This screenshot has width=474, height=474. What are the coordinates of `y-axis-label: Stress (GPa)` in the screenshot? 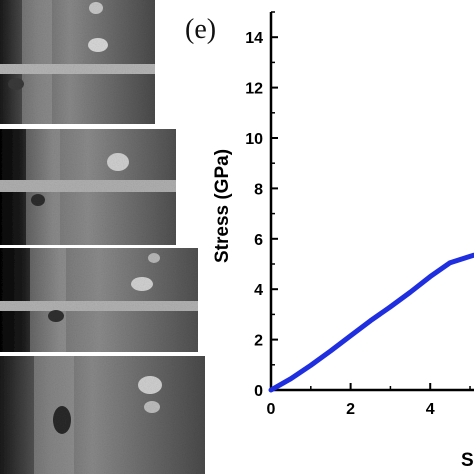 It's located at (222, 206).